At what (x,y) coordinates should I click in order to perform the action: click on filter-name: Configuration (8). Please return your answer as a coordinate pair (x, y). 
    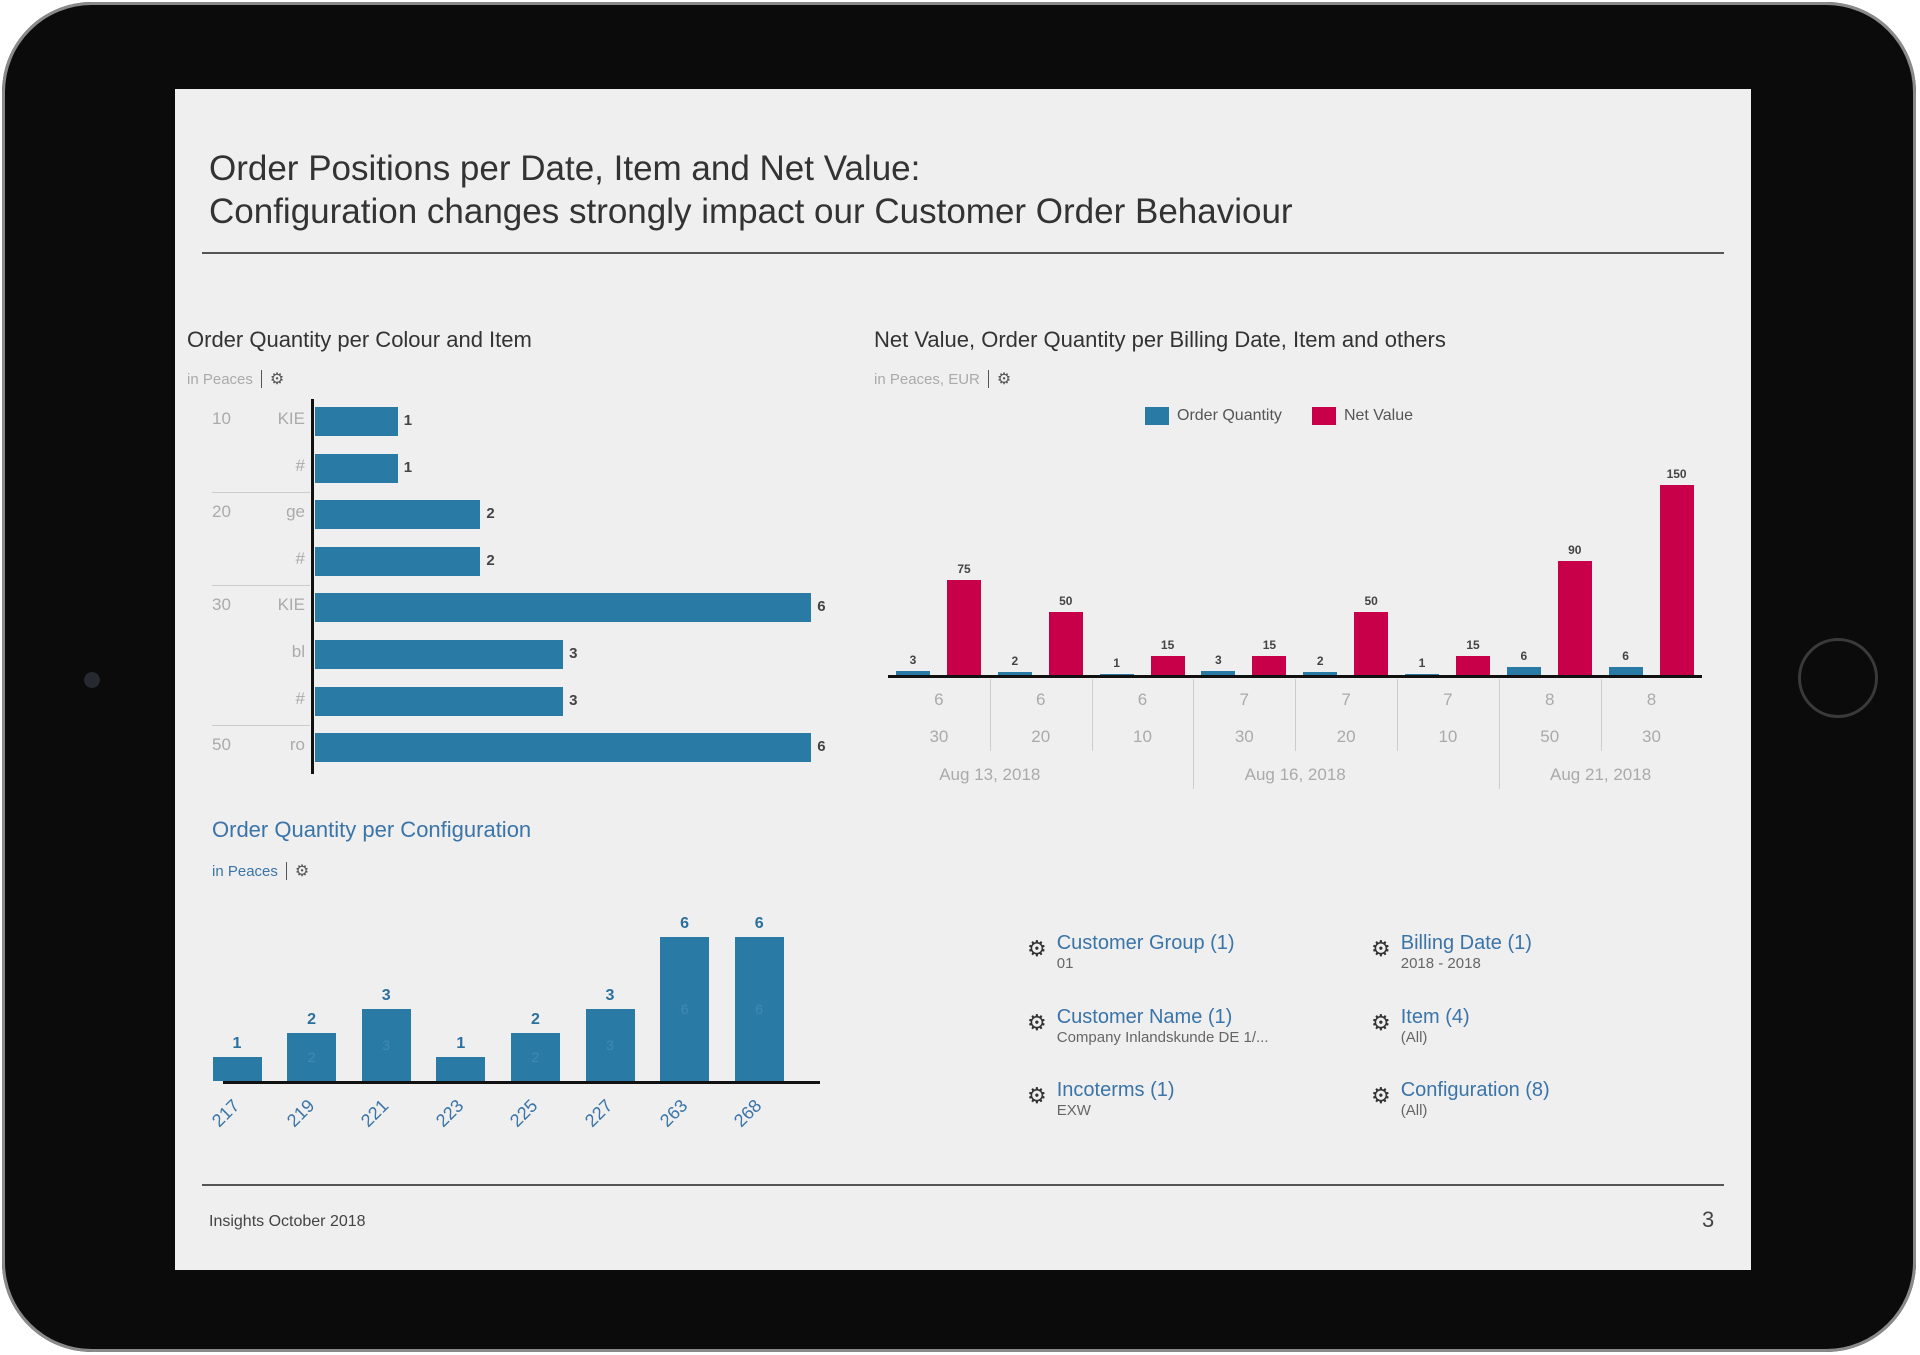
    Looking at the image, I should click on (1475, 1090).